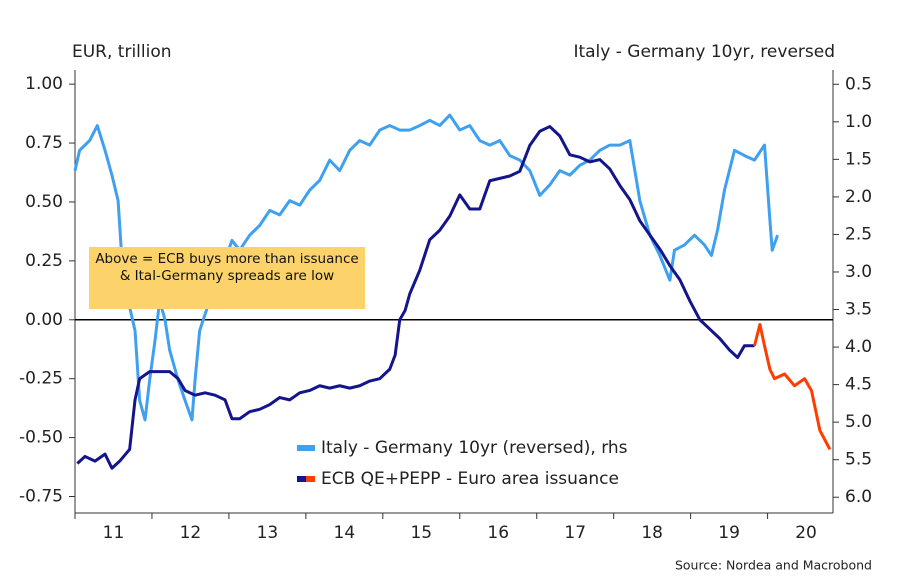 This screenshot has height=587, width=898. I want to click on y2-axis-label: Italy - Germany 10yr, reversed, so click(704, 52).